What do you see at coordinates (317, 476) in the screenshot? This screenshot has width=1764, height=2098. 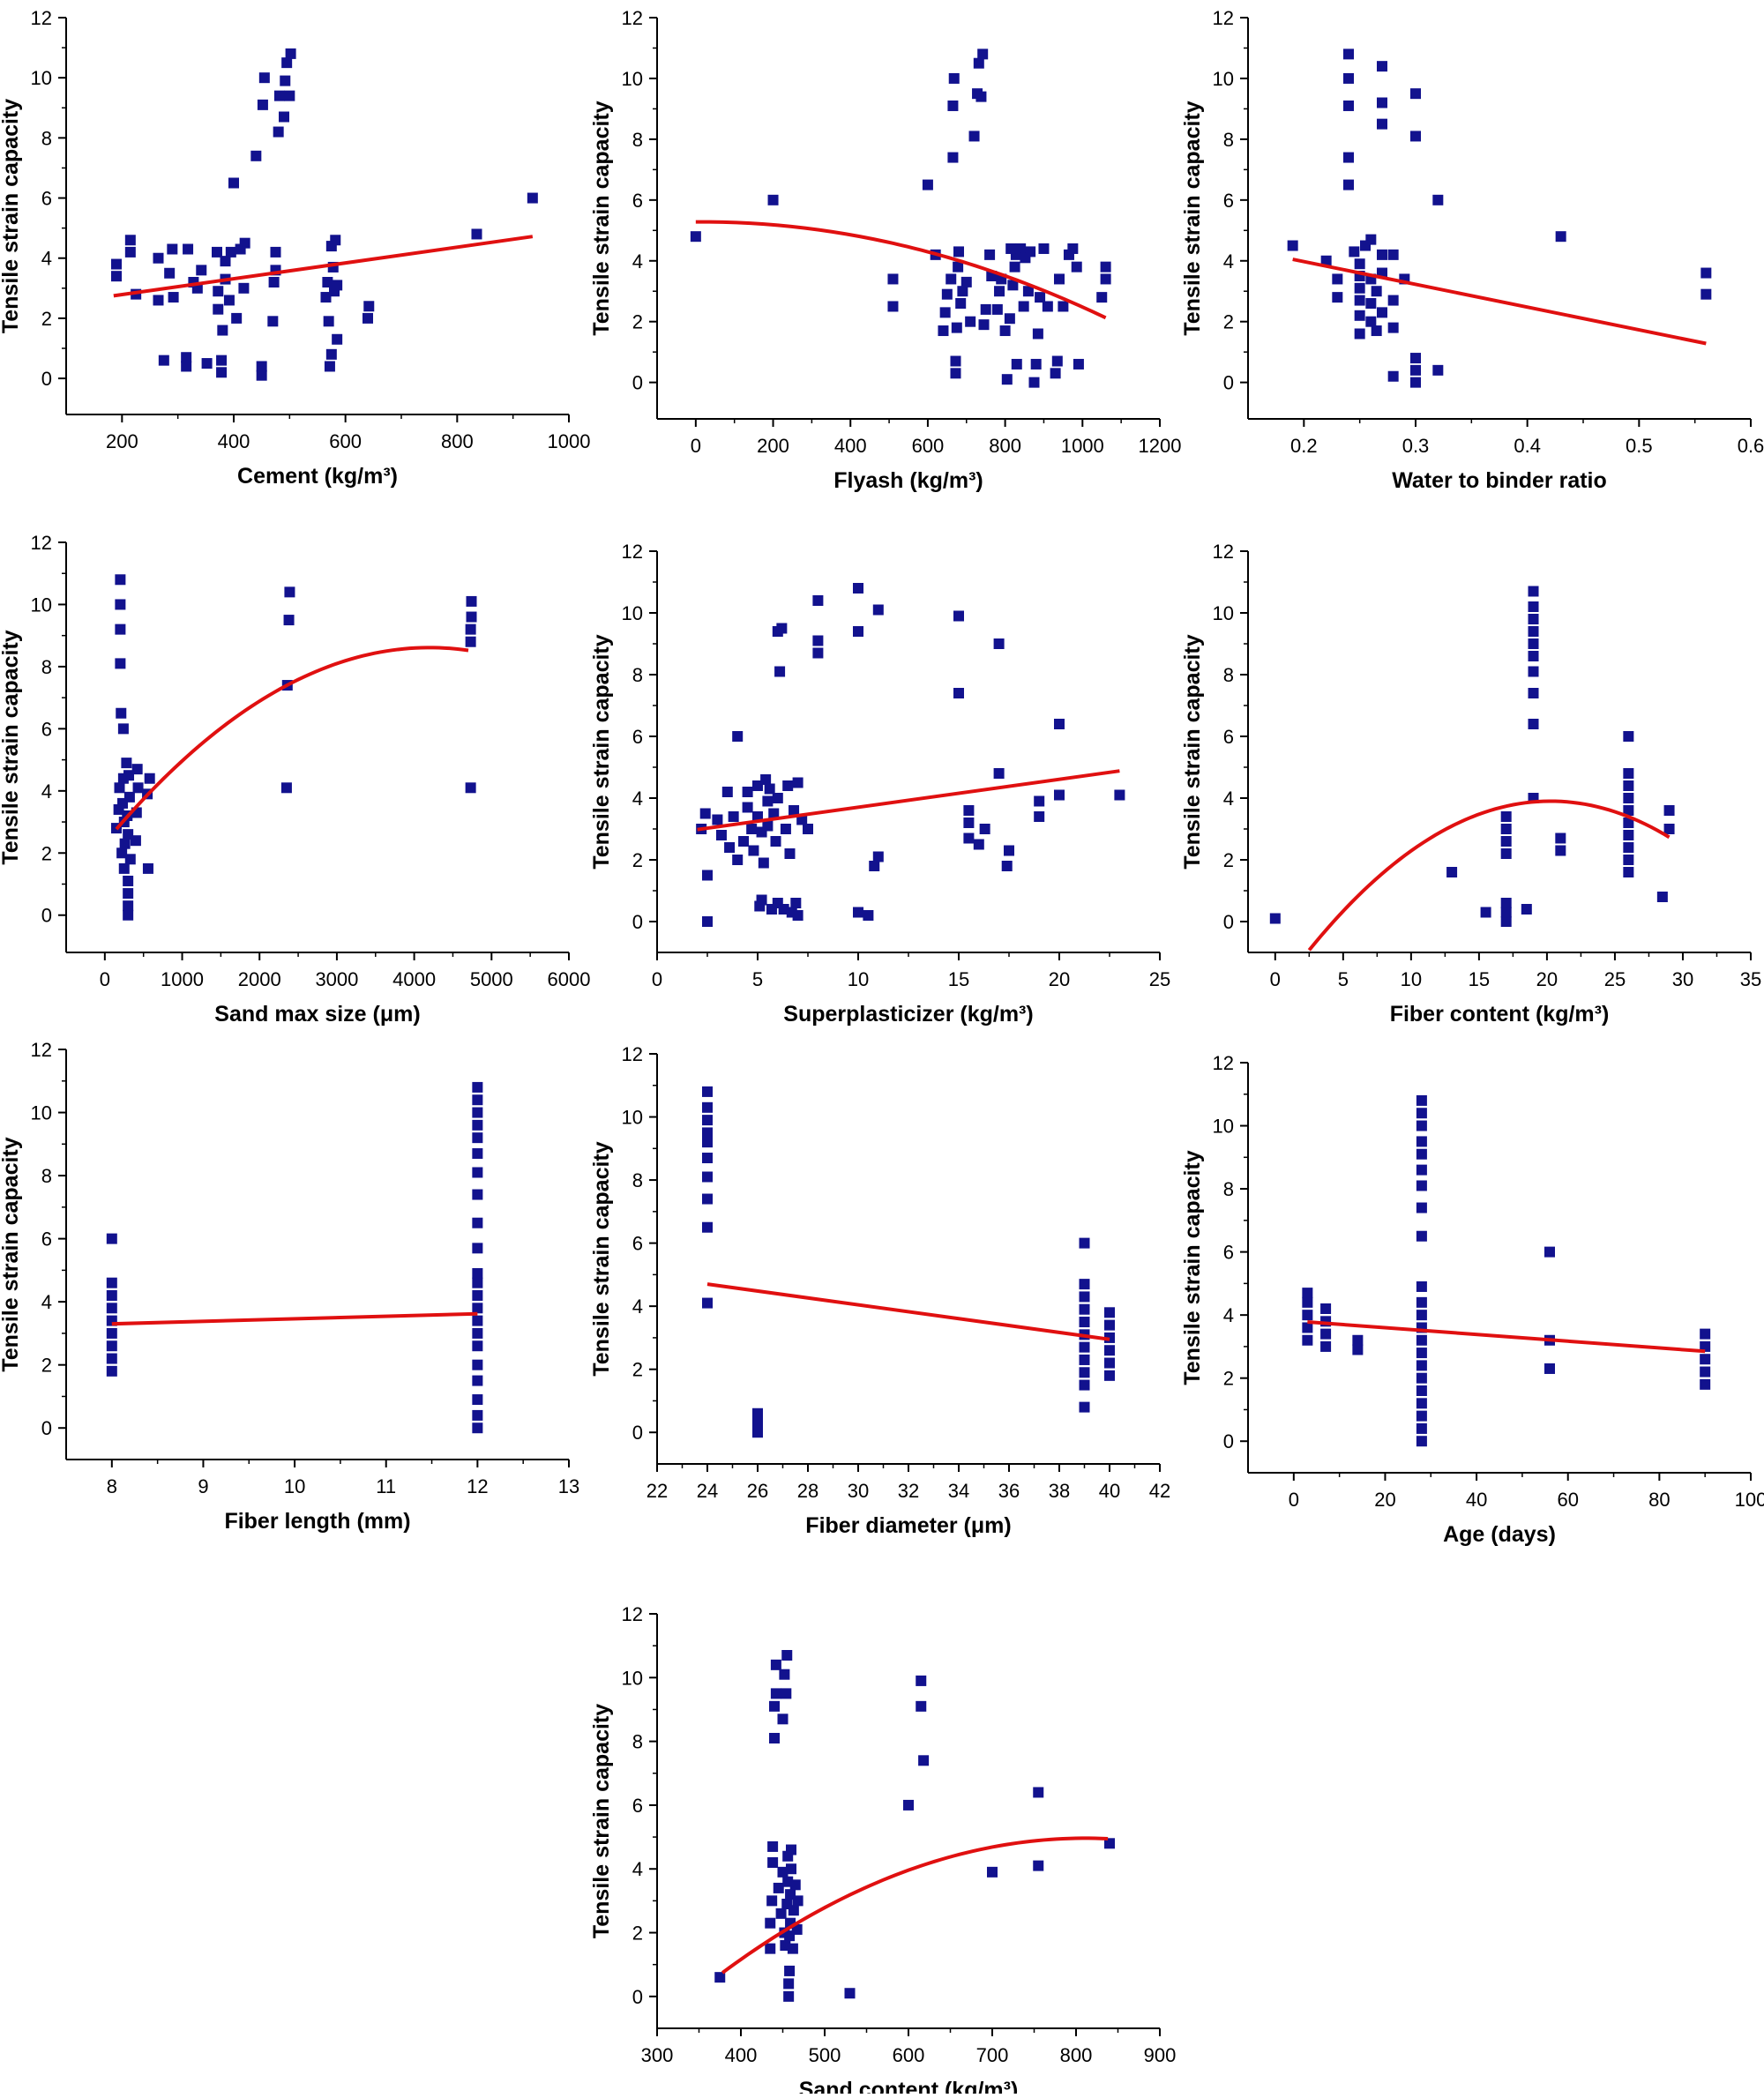 I see `x-axis-title: Cement (kg/m³)` at bounding box center [317, 476].